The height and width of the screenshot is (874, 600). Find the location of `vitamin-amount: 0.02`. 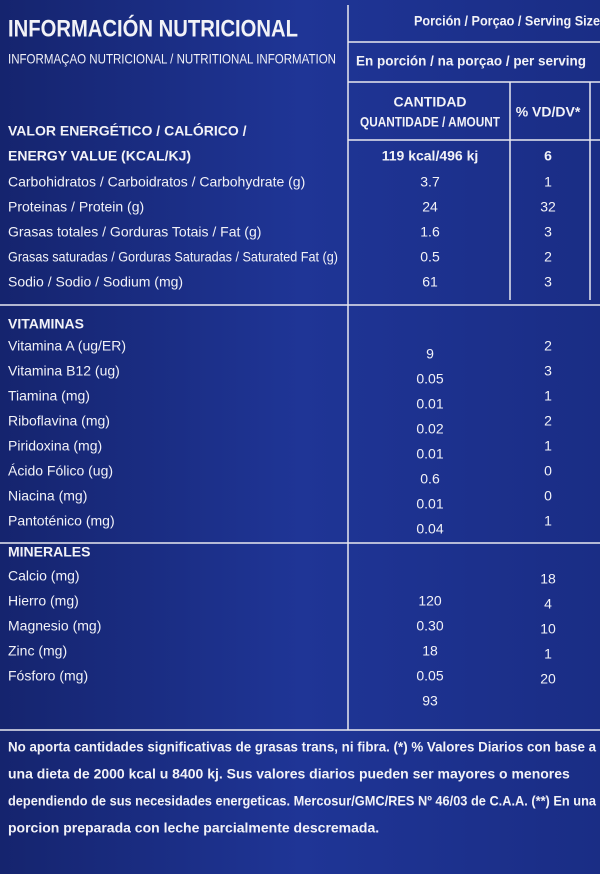

vitamin-amount: 0.02 is located at coordinates (429, 429).